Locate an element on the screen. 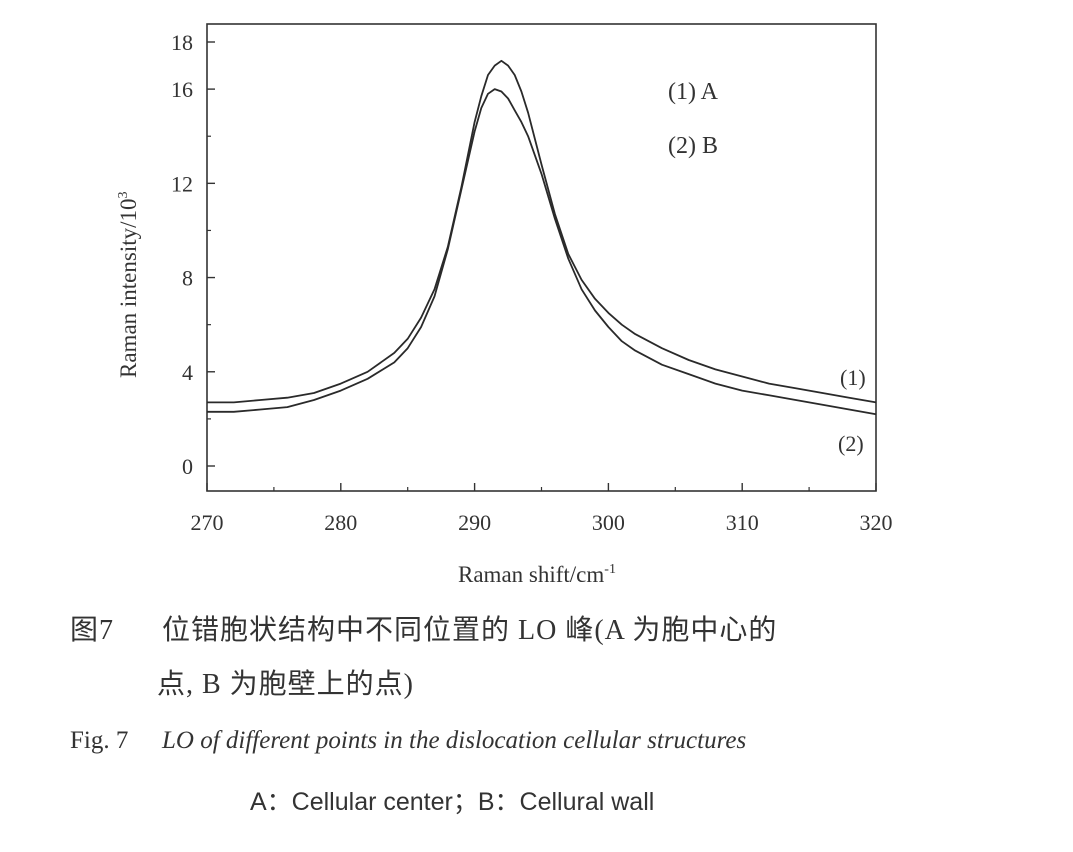 This screenshot has width=1073, height=852. y-tick-label: 8 is located at coordinates (187, 278).